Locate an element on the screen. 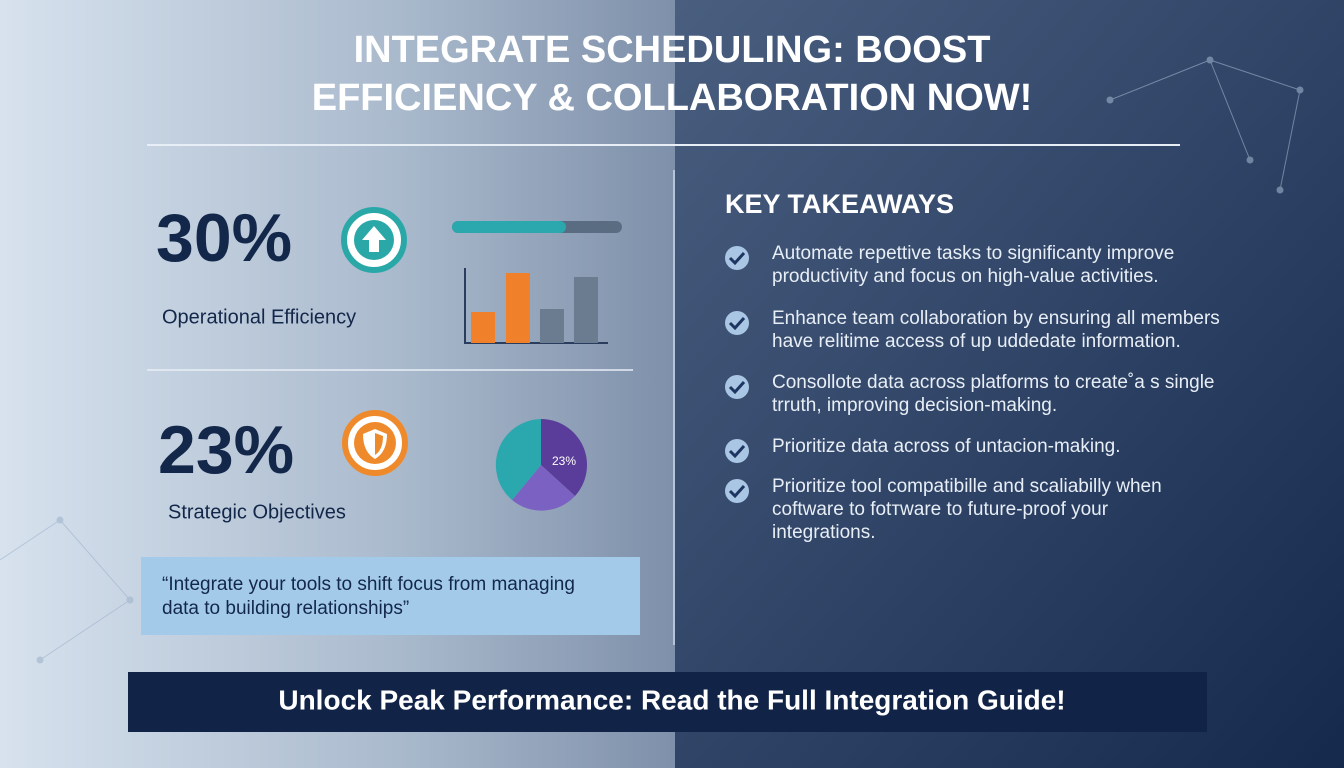 Image resolution: width=1344 pixels, height=768 pixels. stat-label: Strategic Objectives is located at coordinates (257, 512).